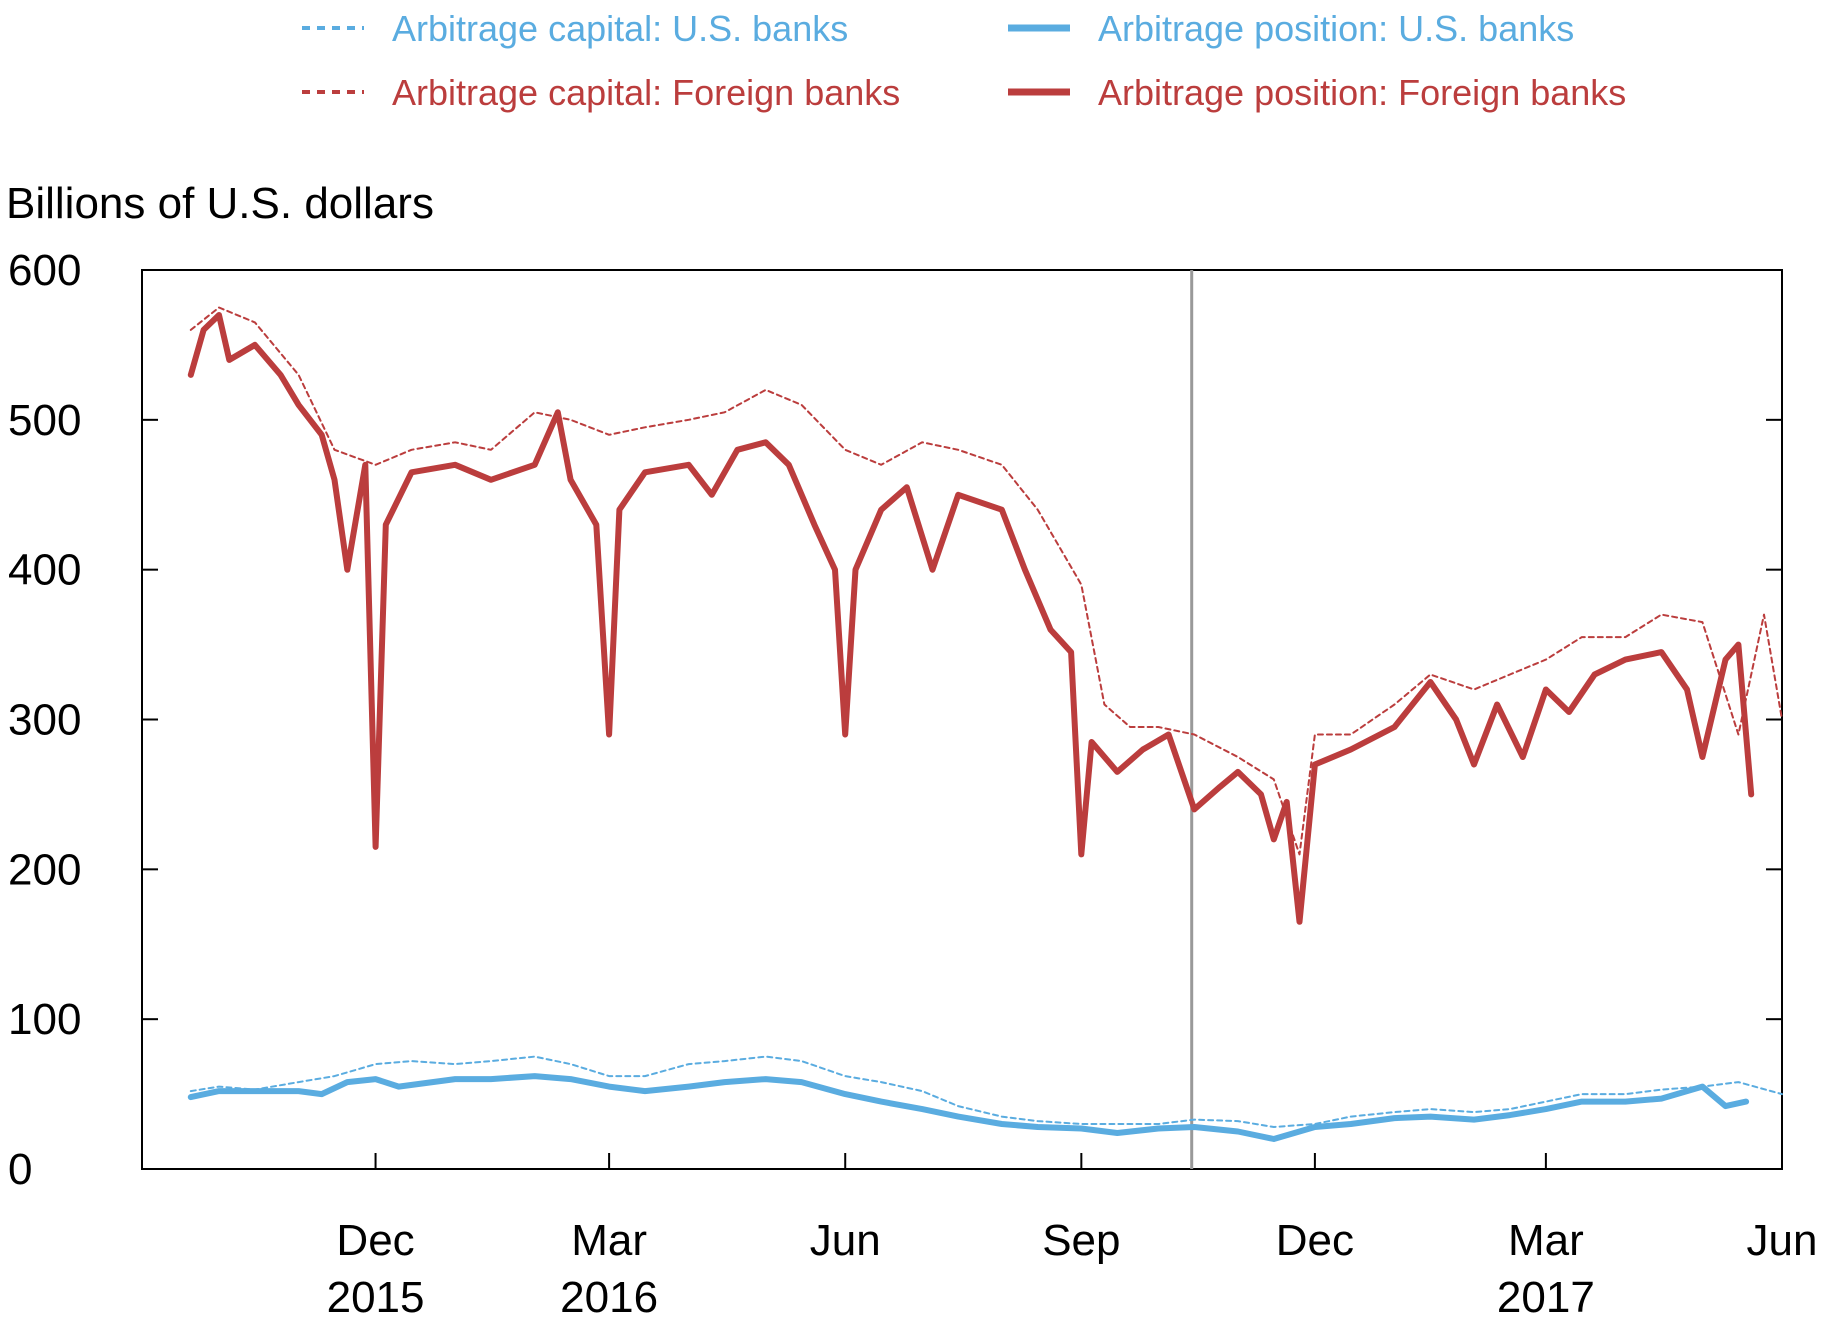 This screenshot has height=1317, width=1840. What do you see at coordinates (44, 420) in the screenshot?
I see `y-tick-label: 500` at bounding box center [44, 420].